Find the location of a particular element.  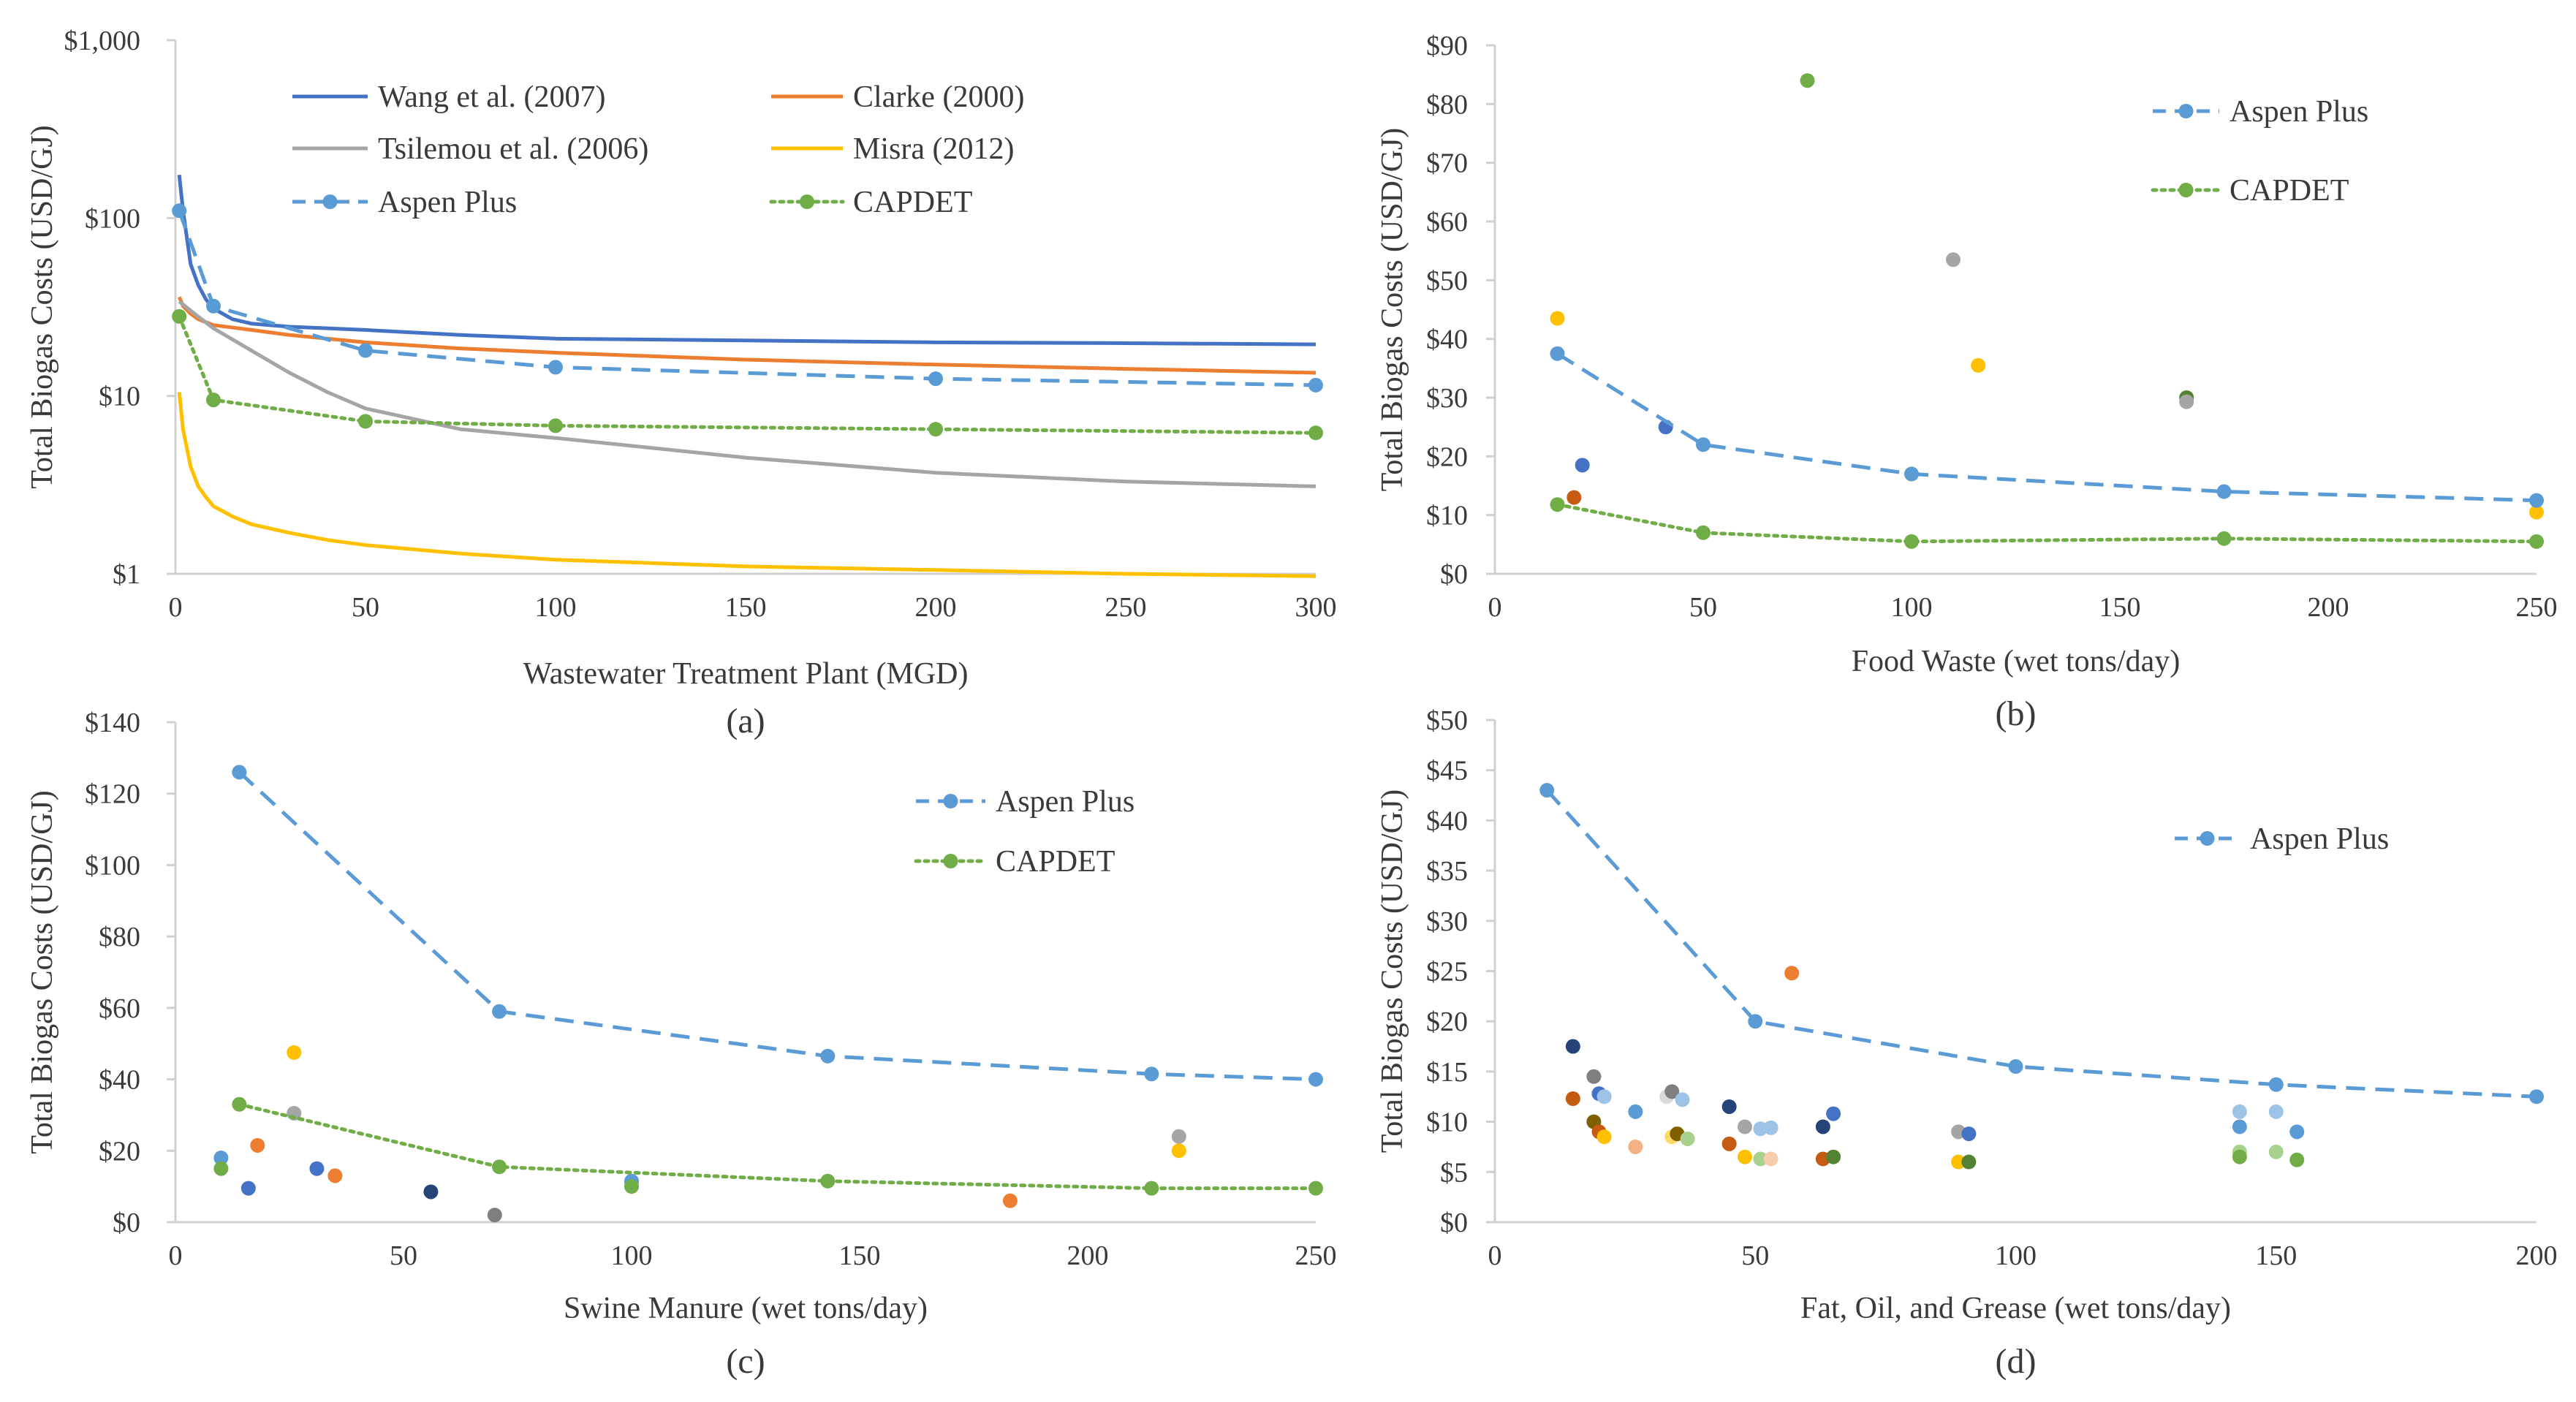

y-tick-label: $1,000 is located at coordinates (102, 41).